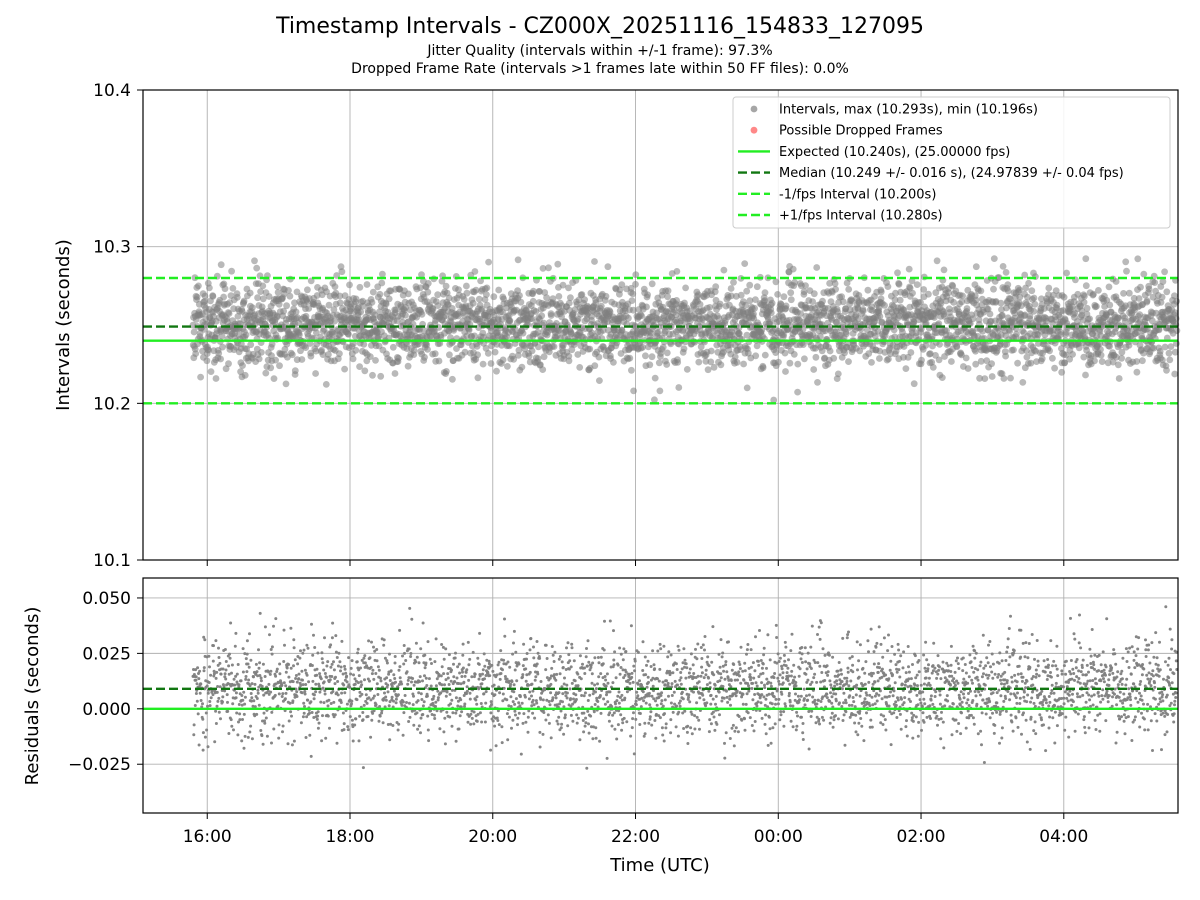 The width and height of the screenshot is (1200, 900). I want to click on legend-label-4: -1/fps Interval (10.200s), so click(857, 194).